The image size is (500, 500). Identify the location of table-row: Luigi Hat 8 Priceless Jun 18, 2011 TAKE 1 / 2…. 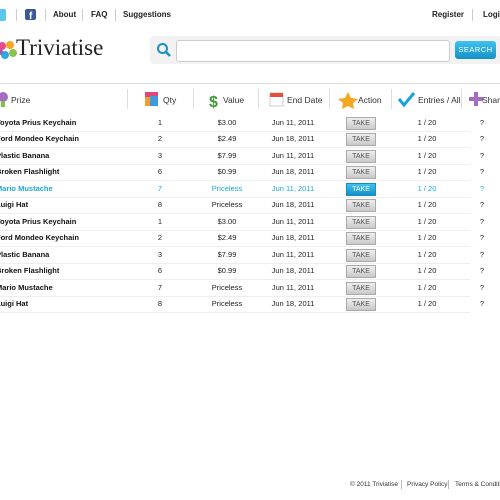
(242, 304).